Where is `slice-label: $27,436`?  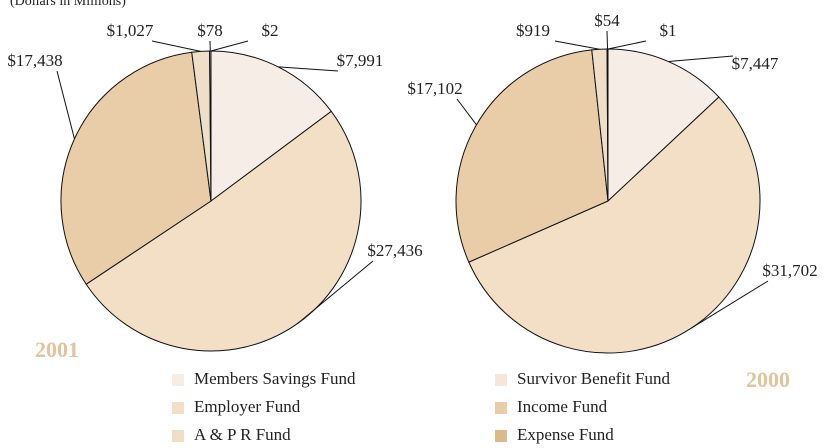 slice-label: $27,436 is located at coordinates (394, 250).